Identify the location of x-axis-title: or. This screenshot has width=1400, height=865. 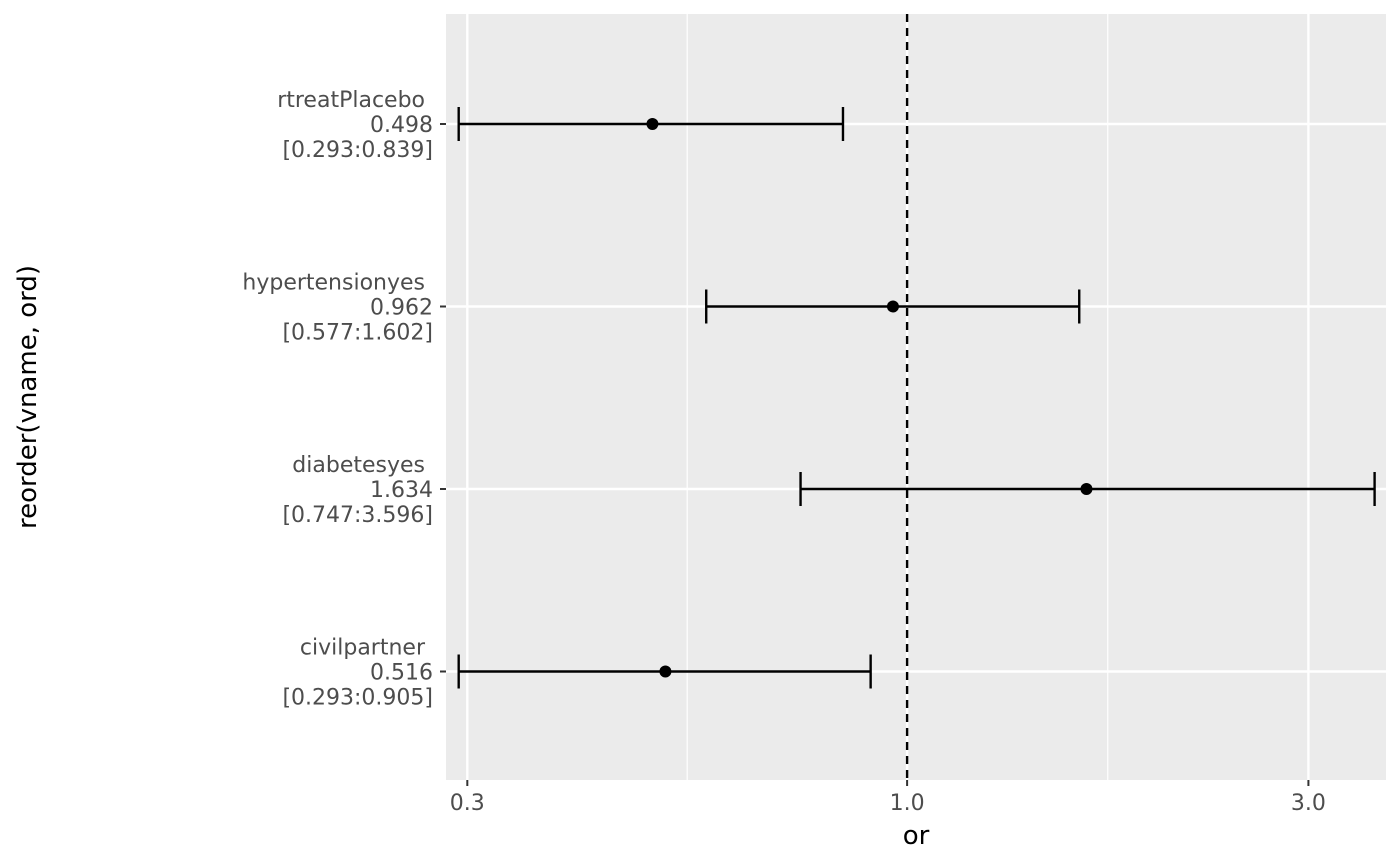
(916, 836).